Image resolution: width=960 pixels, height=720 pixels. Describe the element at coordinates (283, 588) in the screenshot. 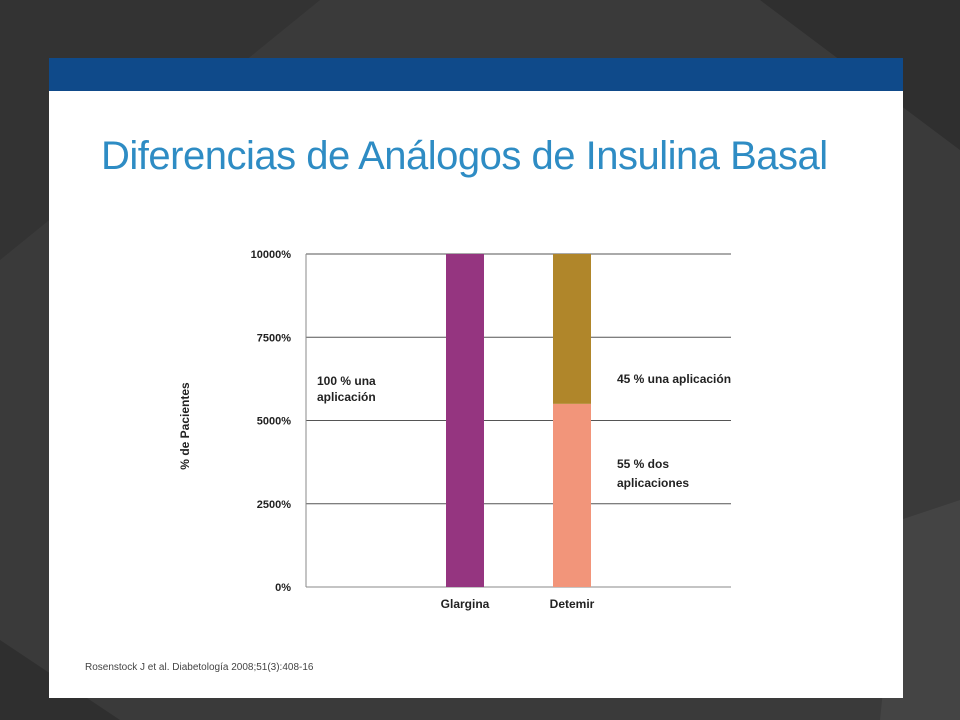

I see `y-tick-label: 0%` at that location.